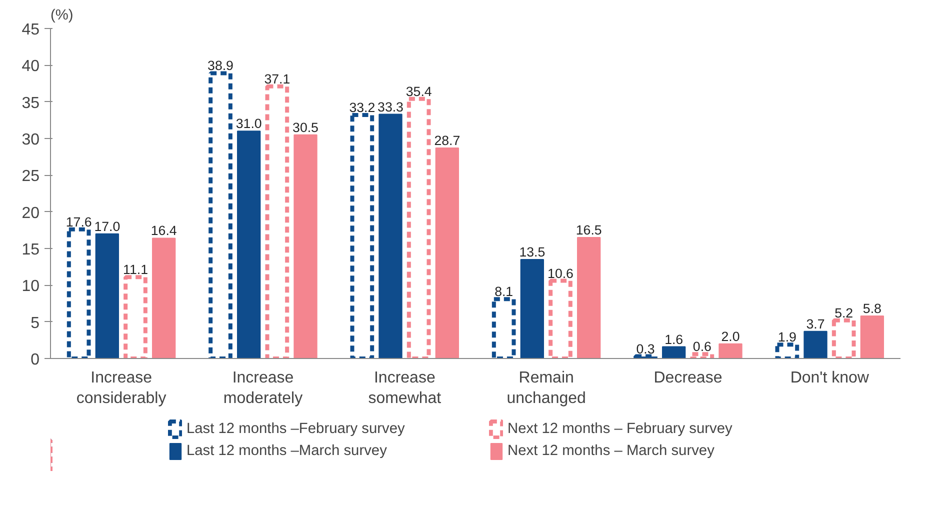 The width and height of the screenshot is (936, 507). I want to click on data-label: 10.6, so click(561, 273).